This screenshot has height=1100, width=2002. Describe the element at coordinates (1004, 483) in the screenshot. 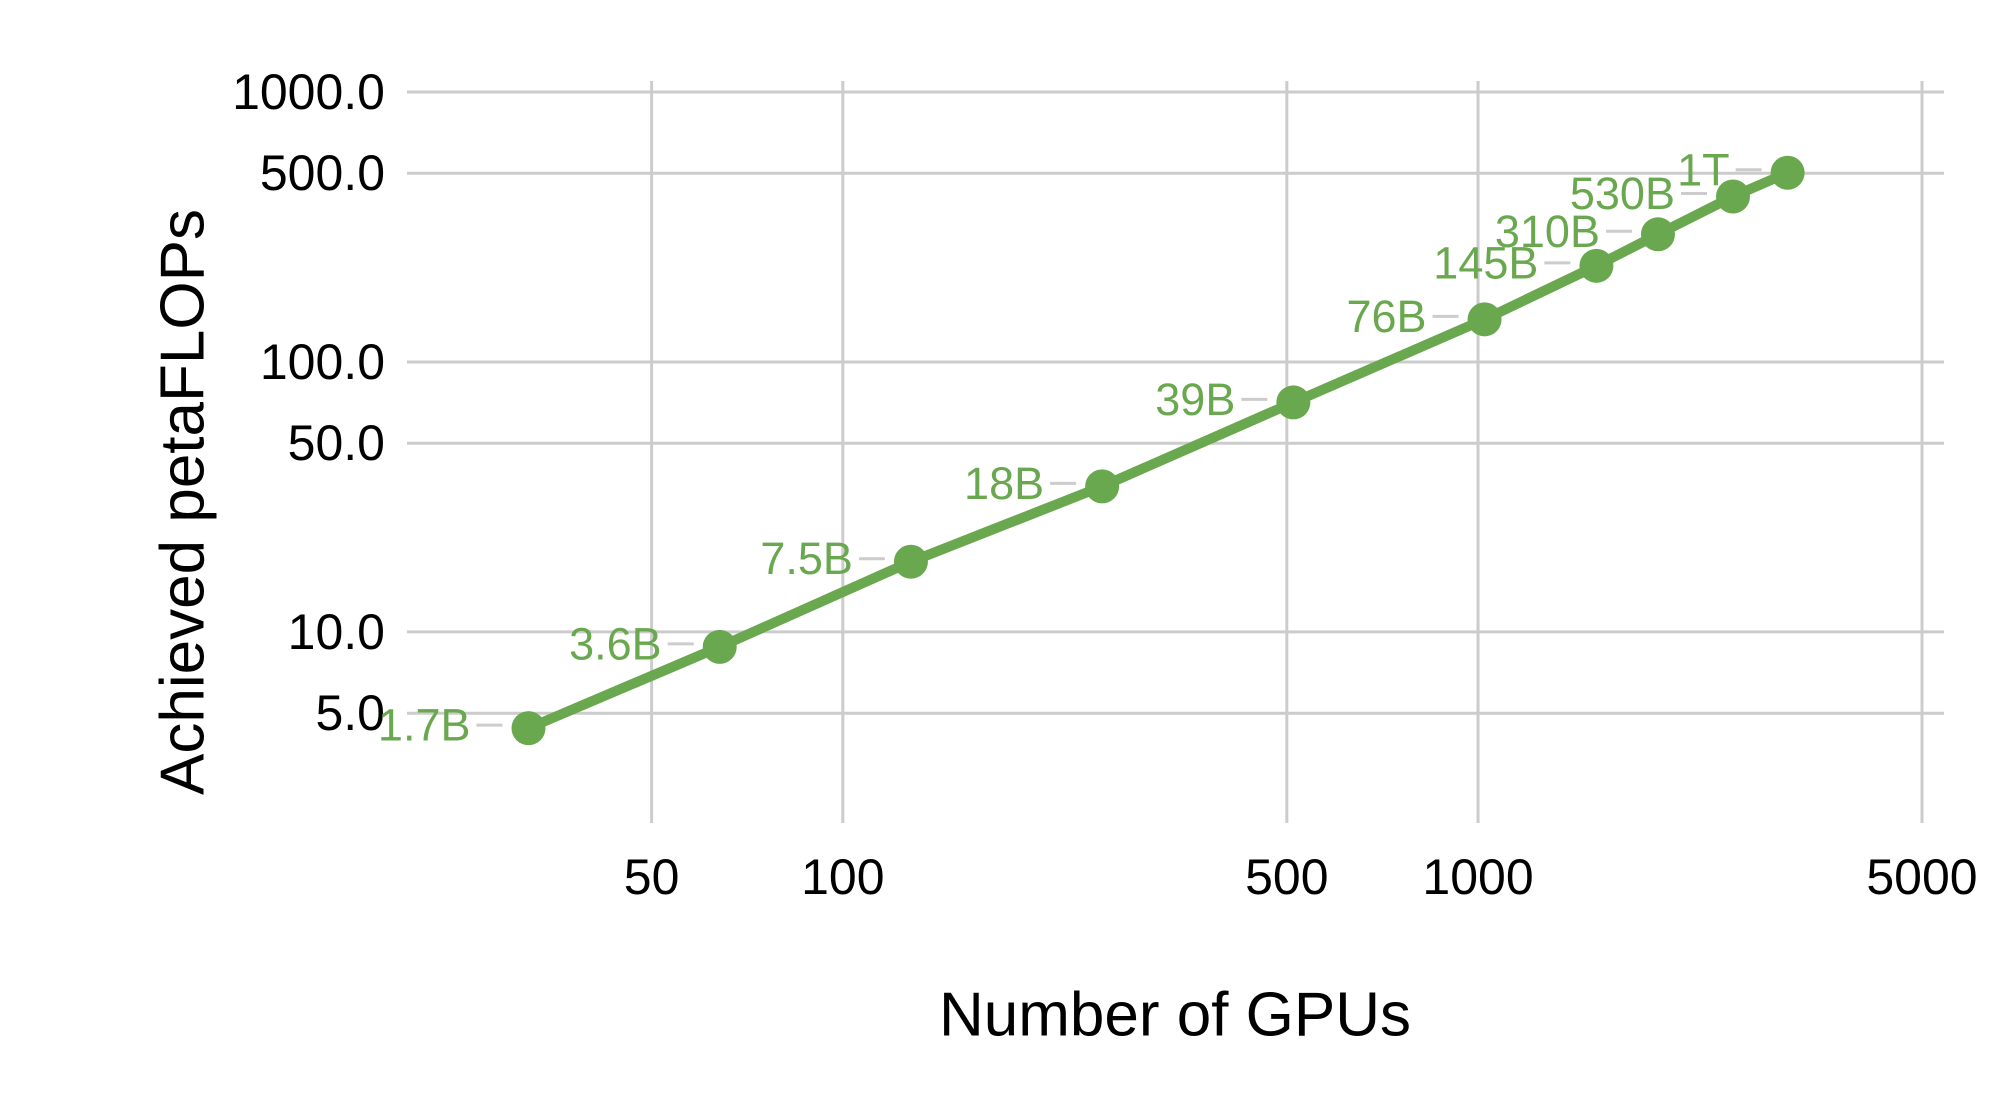

I see `data-point-label: 18B` at that location.